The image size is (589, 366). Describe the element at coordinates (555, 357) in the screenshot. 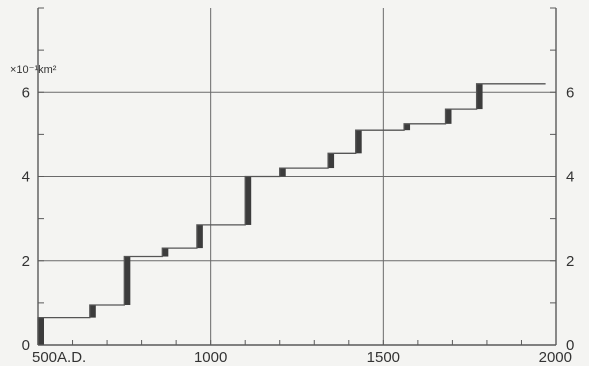

I see `x-tick-label: 2000` at that location.